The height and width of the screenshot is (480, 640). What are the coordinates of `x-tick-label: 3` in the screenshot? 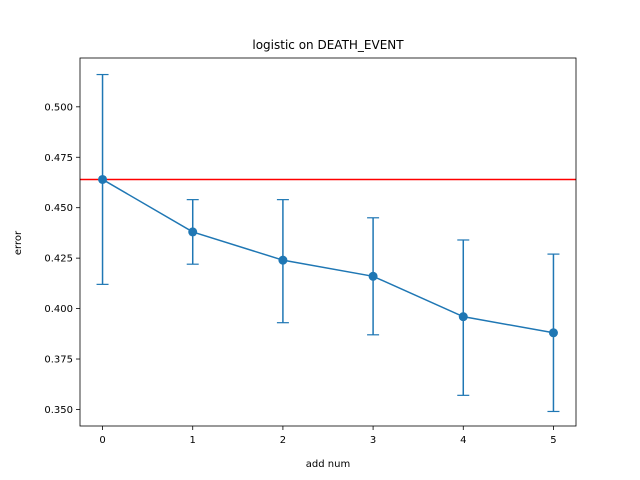 It's located at (373, 440).